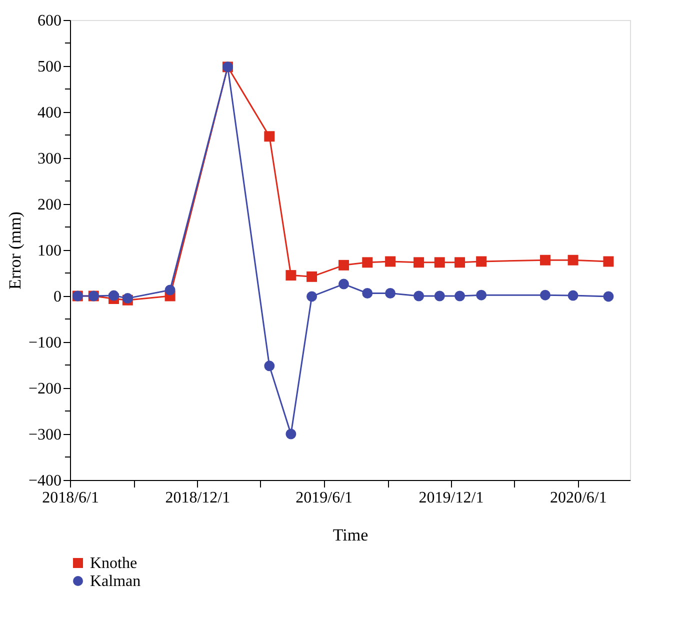  Describe the element at coordinates (45, 481) in the screenshot. I see `y-tick-label: −400` at that location.